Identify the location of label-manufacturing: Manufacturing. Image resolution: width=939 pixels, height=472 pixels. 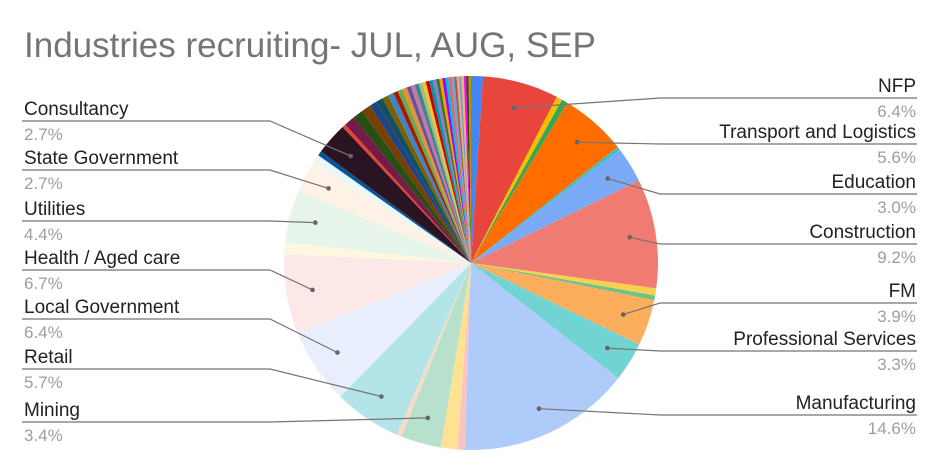
(856, 403).